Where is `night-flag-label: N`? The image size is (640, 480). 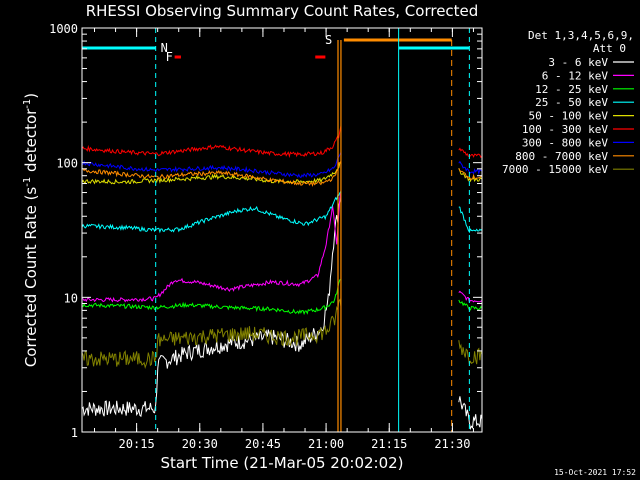 night-flag-label: N is located at coordinates (164, 48).